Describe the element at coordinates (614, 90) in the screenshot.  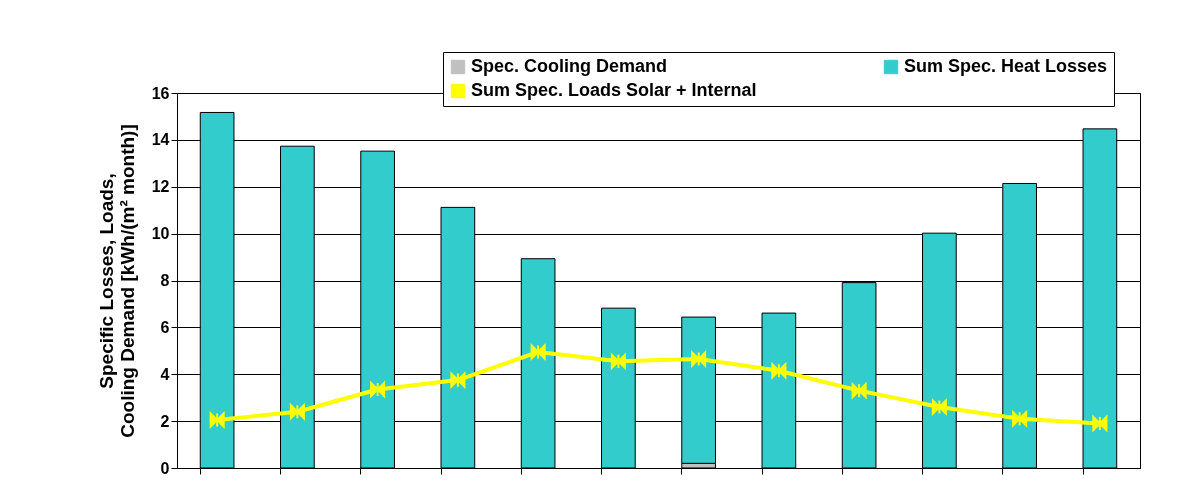
I see `legend-label: Sum Spec. Loads Solar + Internal` at that location.